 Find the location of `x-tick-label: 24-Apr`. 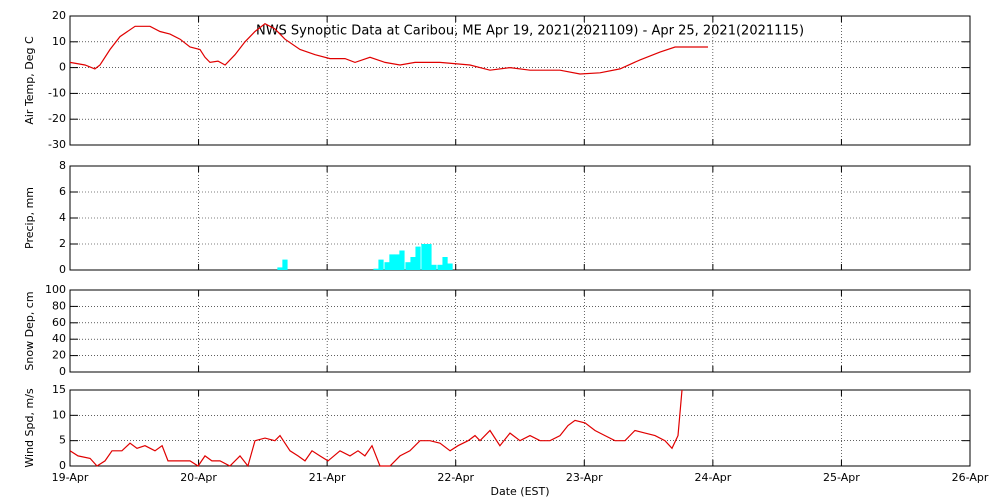

x-tick-label: 24-Apr is located at coordinates (712, 477).